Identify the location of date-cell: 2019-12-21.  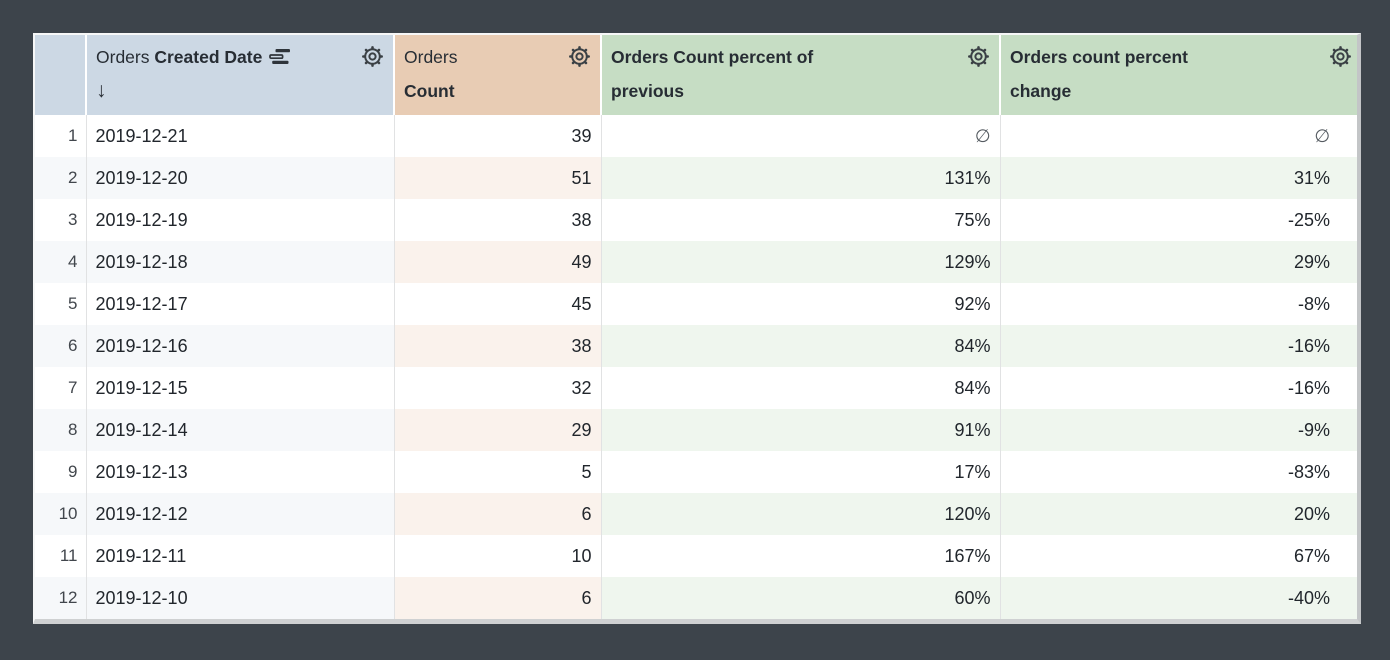
(239, 136).